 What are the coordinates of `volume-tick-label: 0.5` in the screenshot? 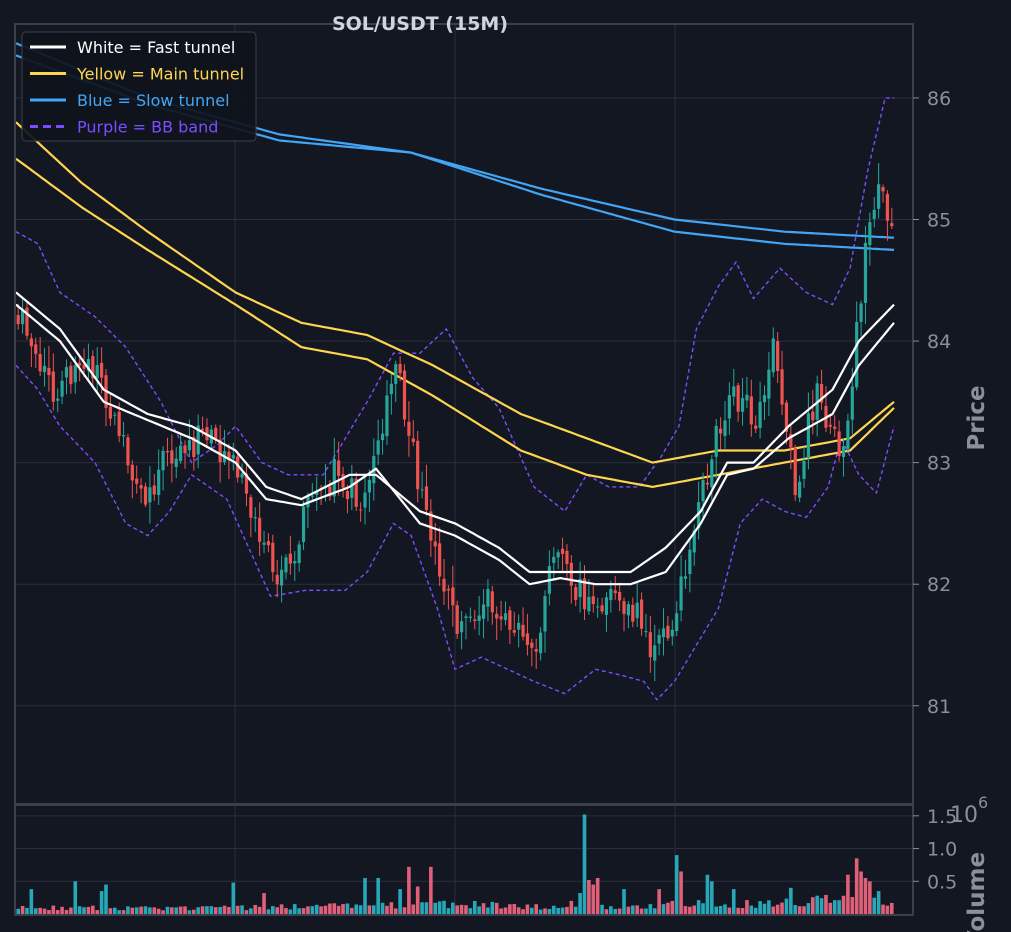 It's located at (942, 882).